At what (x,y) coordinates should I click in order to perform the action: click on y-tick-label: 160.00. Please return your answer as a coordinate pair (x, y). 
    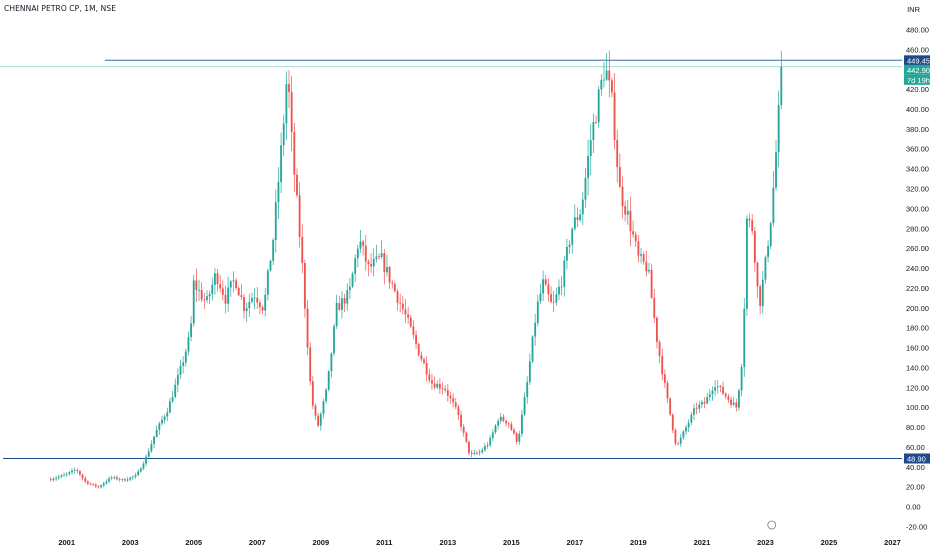
    Looking at the image, I should click on (917, 348).